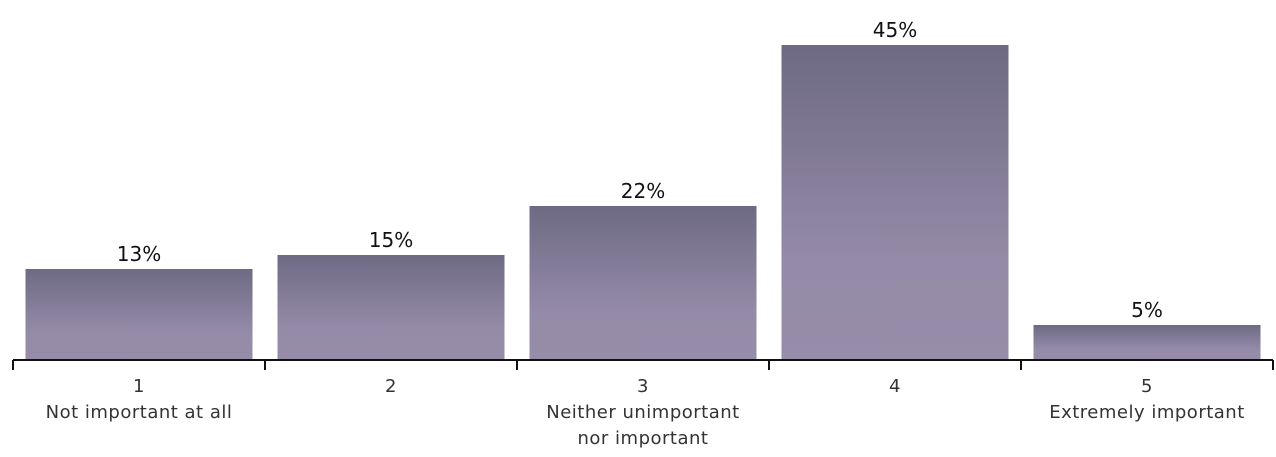  What do you see at coordinates (139, 412) in the screenshot?
I see `x-tick-sublabel: Not important at all` at bounding box center [139, 412].